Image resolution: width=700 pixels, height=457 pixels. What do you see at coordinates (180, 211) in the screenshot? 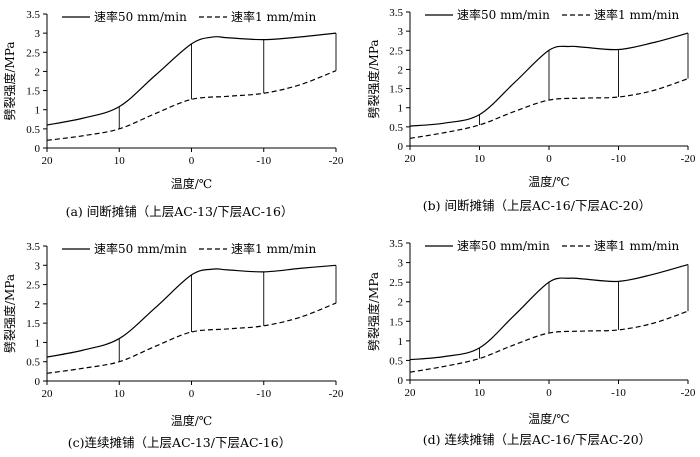
I see `panel-caption: (a) 间断摊铺（上层AC-13/下层AC-16）` at bounding box center [180, 211].